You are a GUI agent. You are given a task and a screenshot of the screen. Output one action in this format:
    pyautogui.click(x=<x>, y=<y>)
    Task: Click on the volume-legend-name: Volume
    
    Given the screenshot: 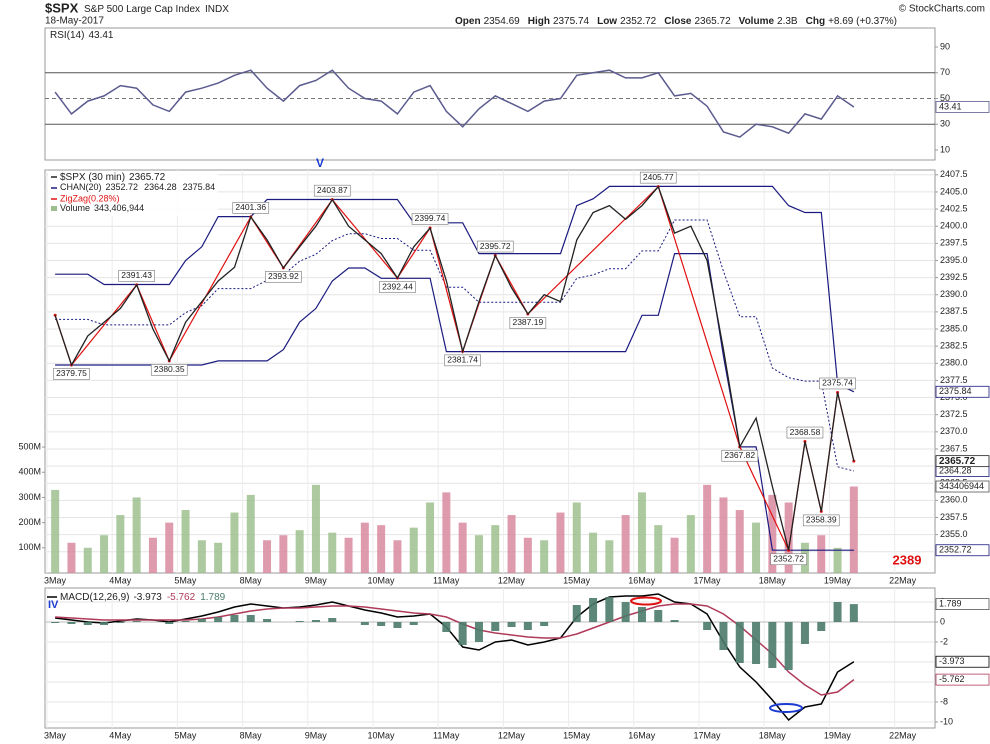 What is the action you would take?
    pyautogui.click(x=75, y=208)
    